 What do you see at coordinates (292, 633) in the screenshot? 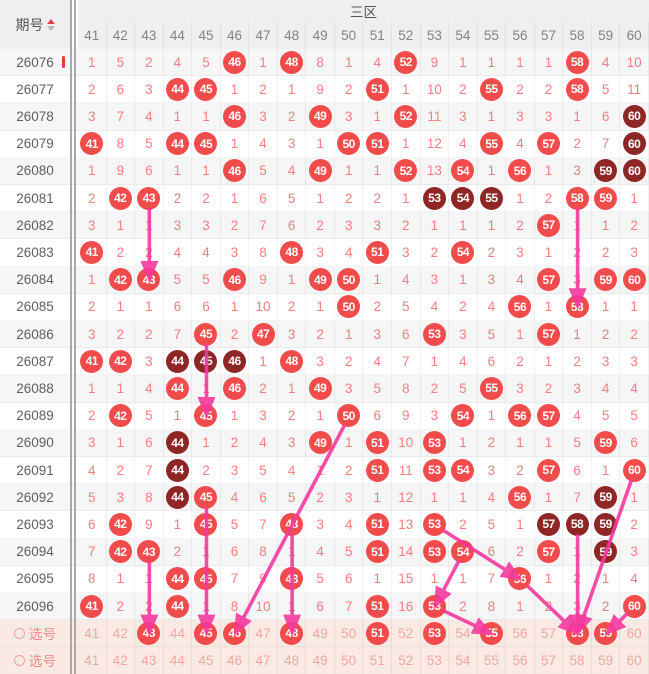
I see `selected-number-ball: 48` at bounding box center [292, 633].